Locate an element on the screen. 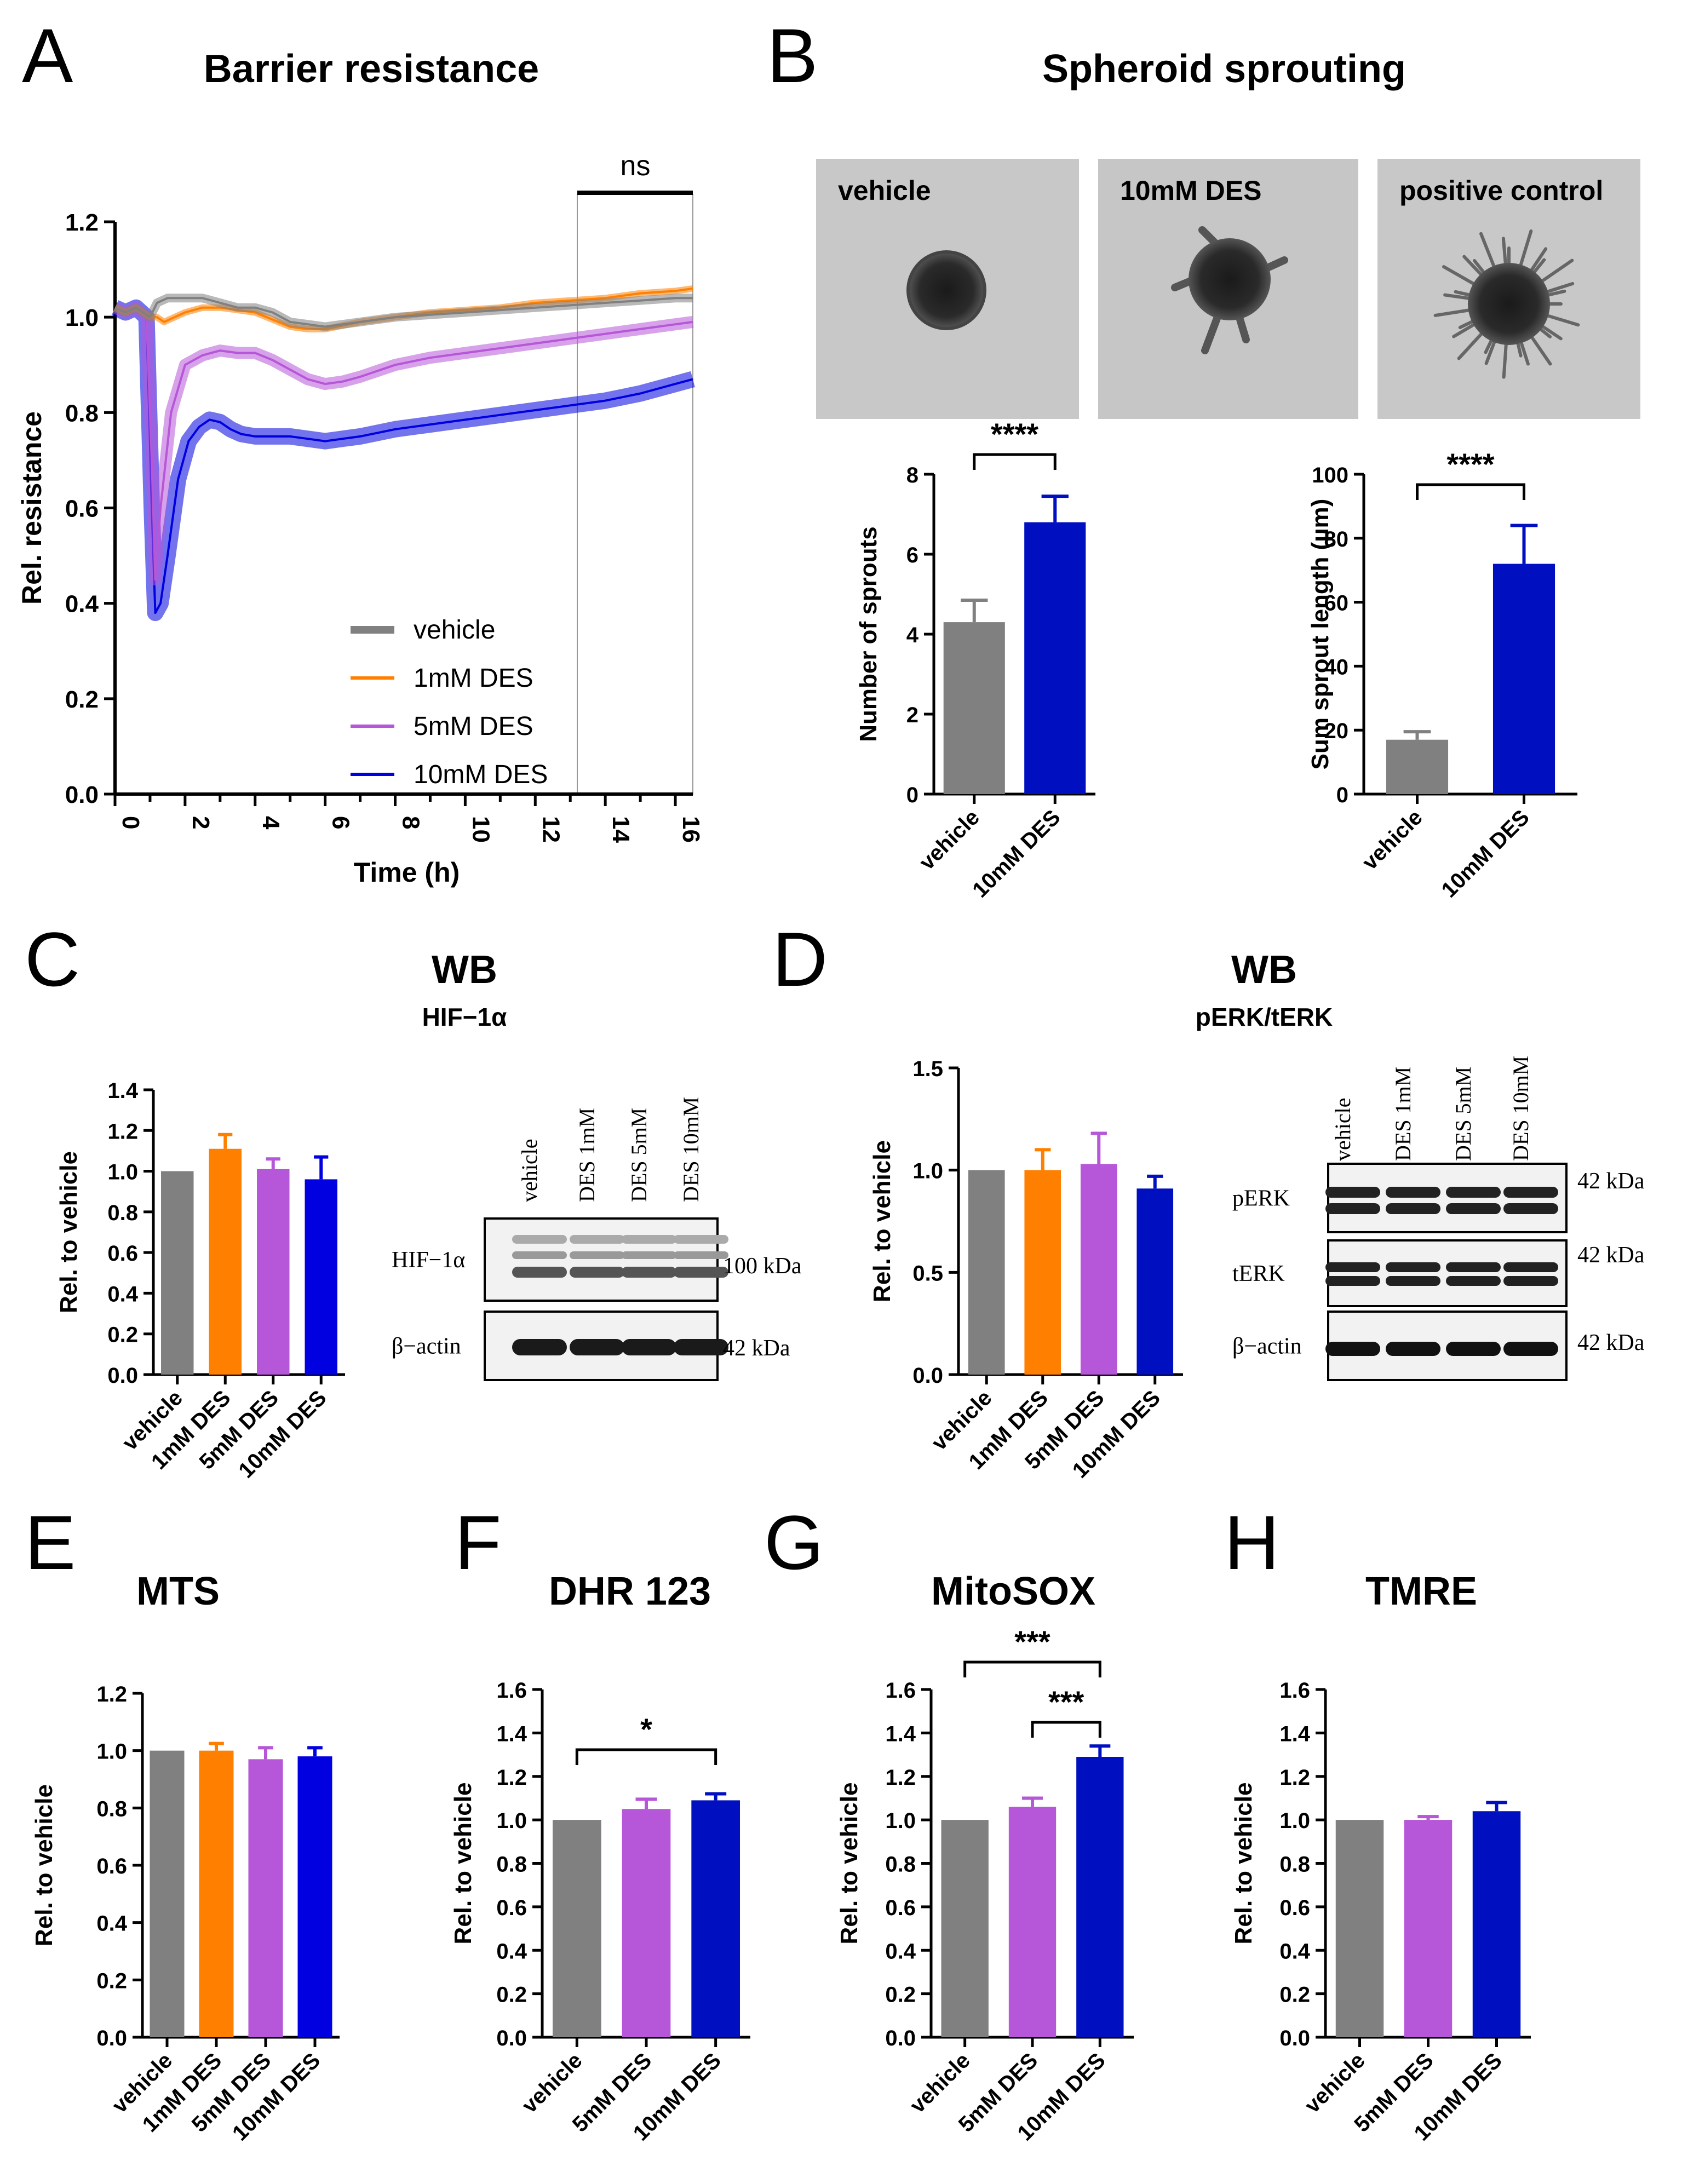 The height and width of the screenshot is (2184, 1682). micrograph-positive-control: positive control is located at coordinates (1508, 289).